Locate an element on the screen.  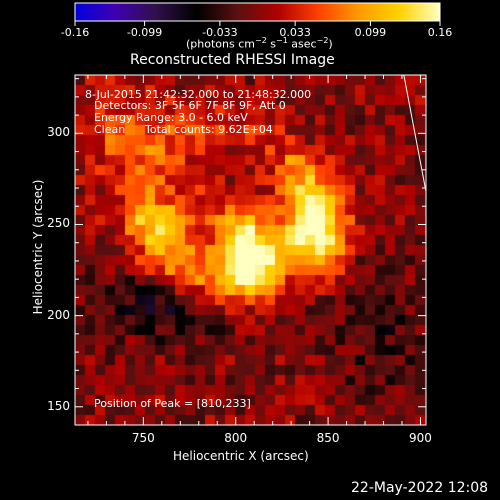
chart-title: Reconstructed RHESSI Image is located at coordinates (232, 60).